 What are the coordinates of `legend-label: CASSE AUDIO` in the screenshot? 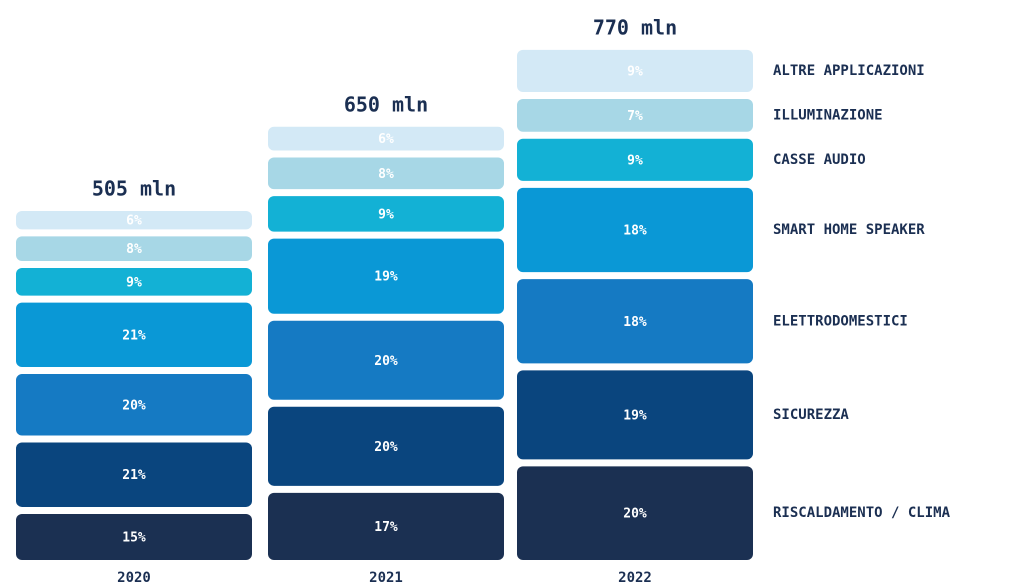 It's located at (819, 160).